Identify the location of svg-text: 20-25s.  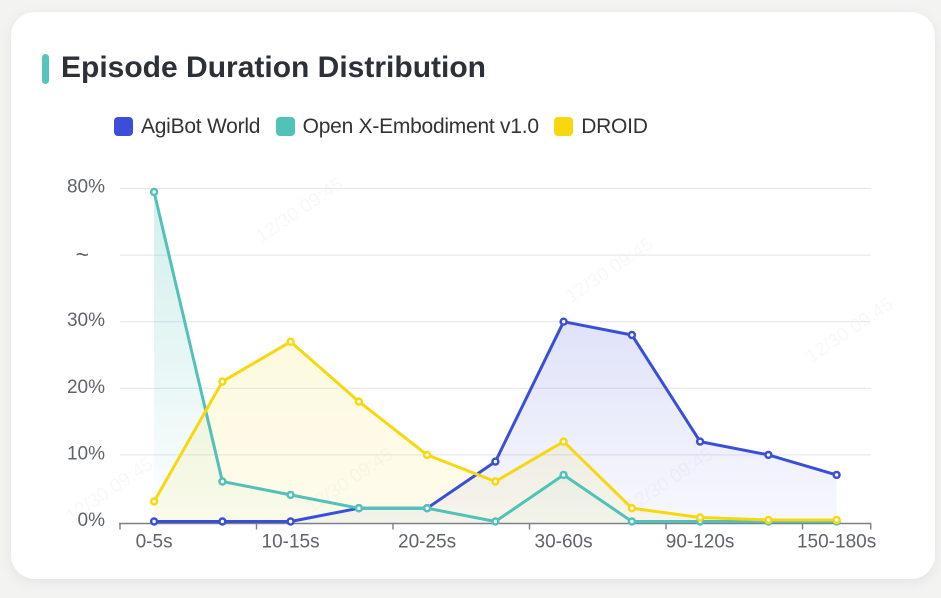
(427, 542).